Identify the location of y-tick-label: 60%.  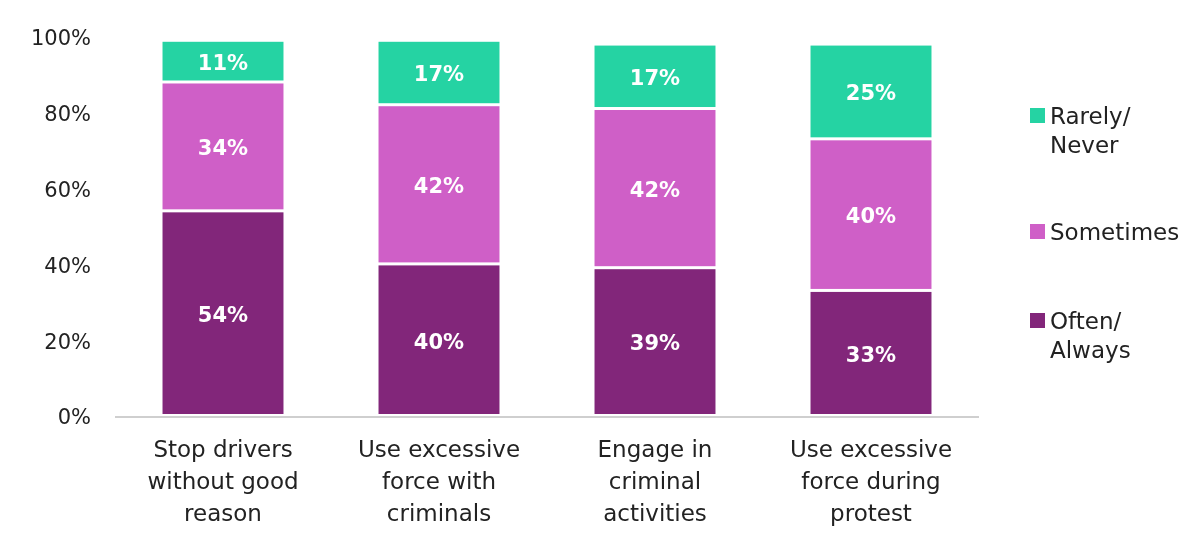
(67, 189).